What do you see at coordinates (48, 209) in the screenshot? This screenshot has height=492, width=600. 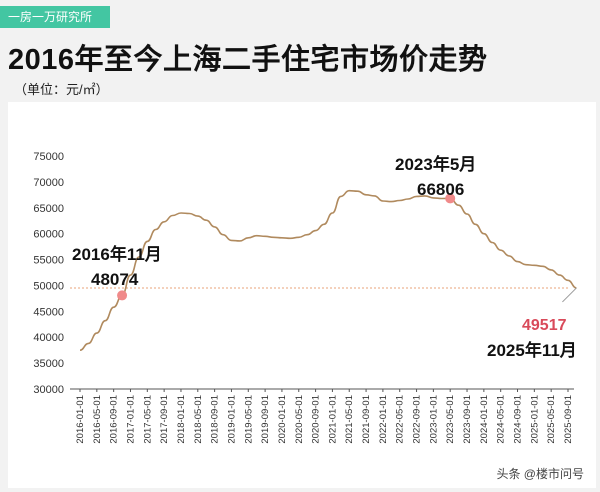 I see `y-tick-label: 65000` at bounding box center [48, 209].